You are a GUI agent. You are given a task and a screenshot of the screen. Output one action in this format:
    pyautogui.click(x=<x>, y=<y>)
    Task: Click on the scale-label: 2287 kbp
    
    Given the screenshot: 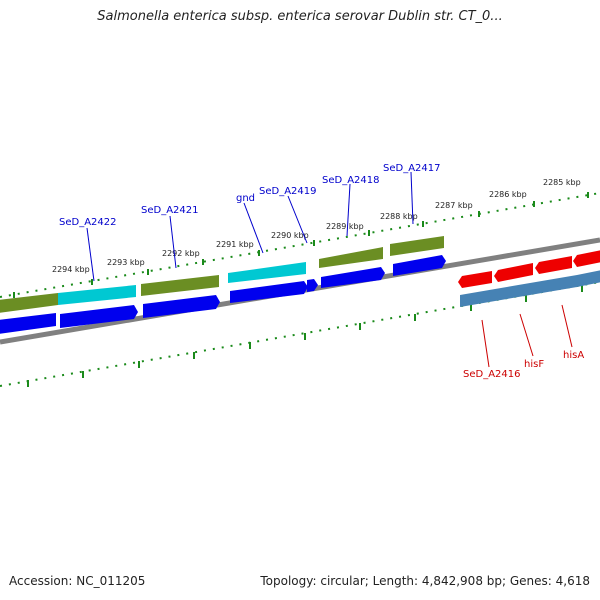 What is the action you would take?
    pyautogui.click(x=454, y=205)
    